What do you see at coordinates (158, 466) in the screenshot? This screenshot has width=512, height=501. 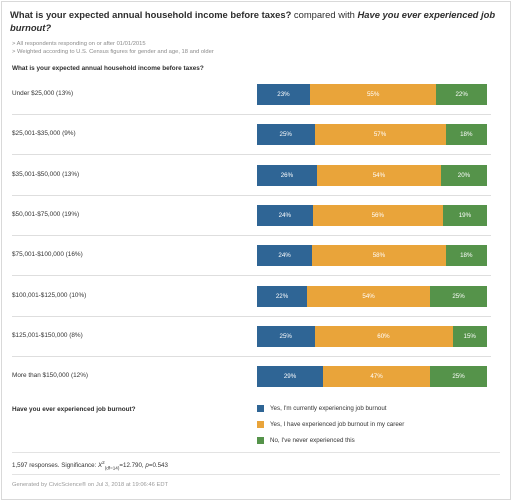 I see `p-value: =0.543` at bounding box center [158, 466].